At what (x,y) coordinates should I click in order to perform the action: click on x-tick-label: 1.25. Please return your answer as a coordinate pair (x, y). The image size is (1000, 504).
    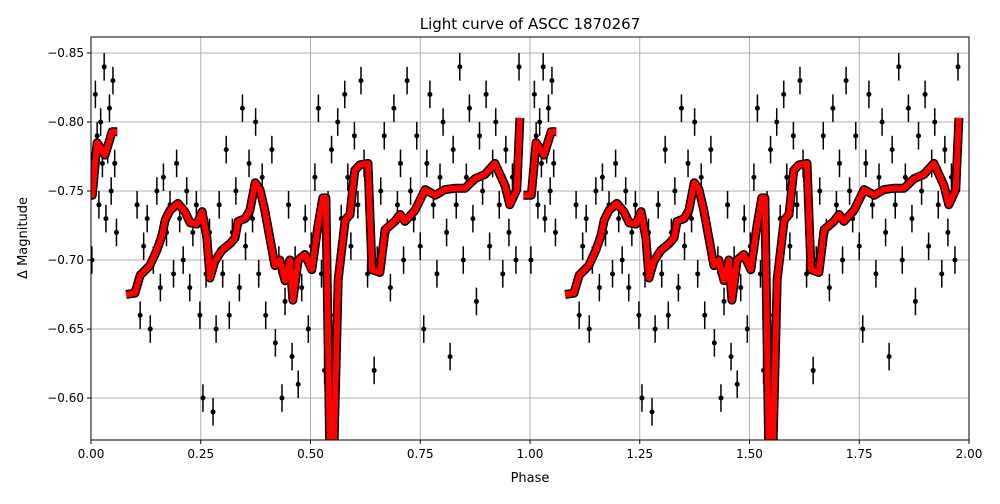
    Looking at the image, I should click on (639, 454).